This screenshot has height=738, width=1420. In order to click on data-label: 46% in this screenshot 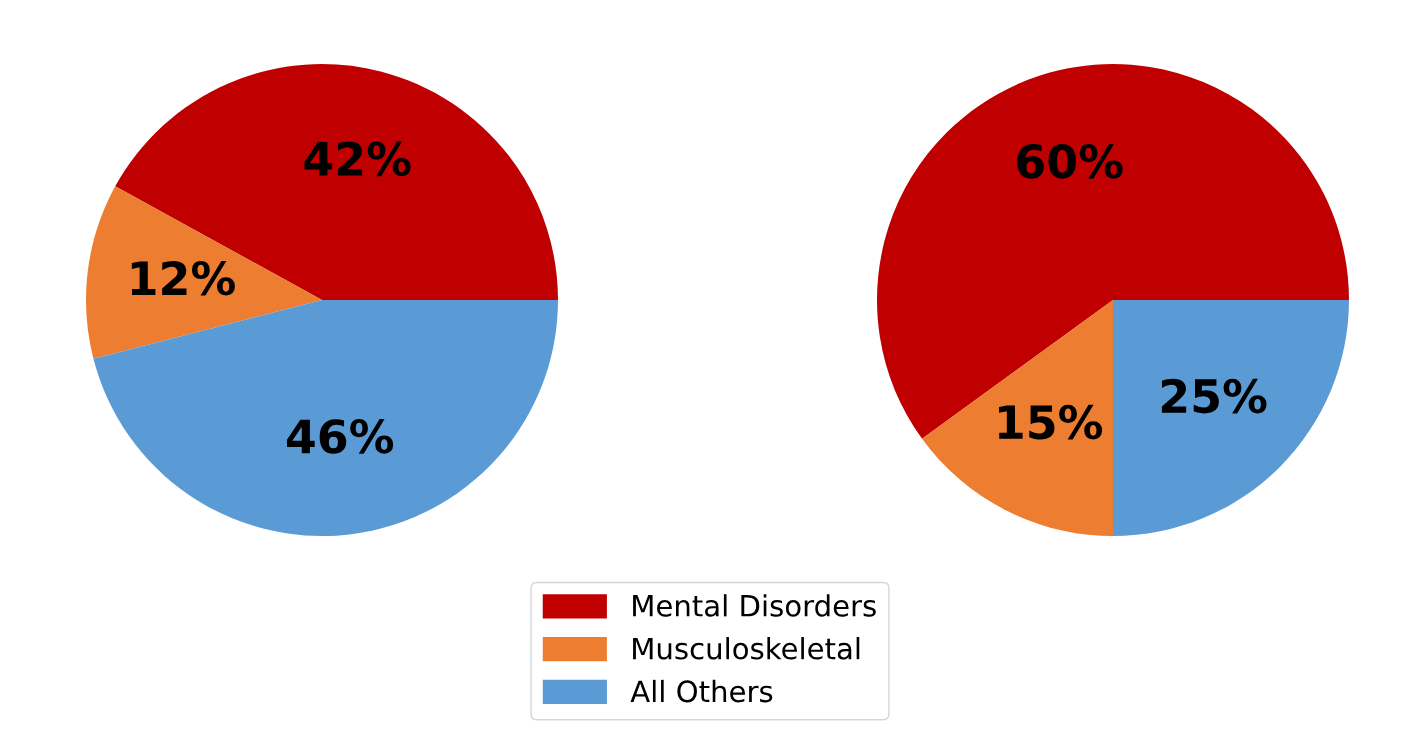, I will do `click(340, 436)`.